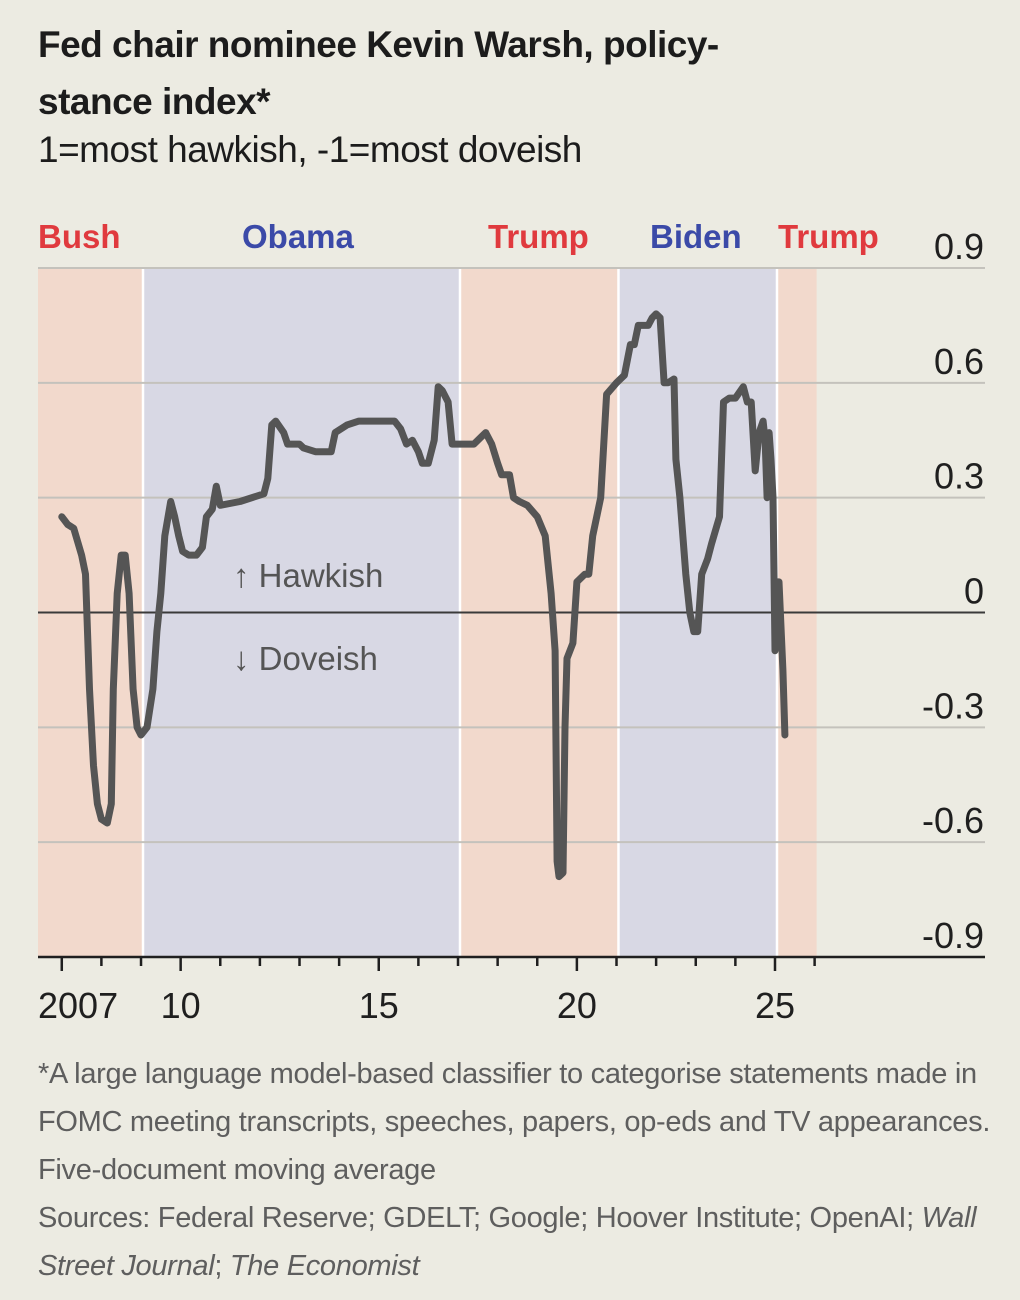 This screenshot has width=1020, height=1300. What do you see at coordinates (305, 658) in the screenshot?
I see `doveish-annotation: ↓ Doveish` at bounding box center [305, 658].